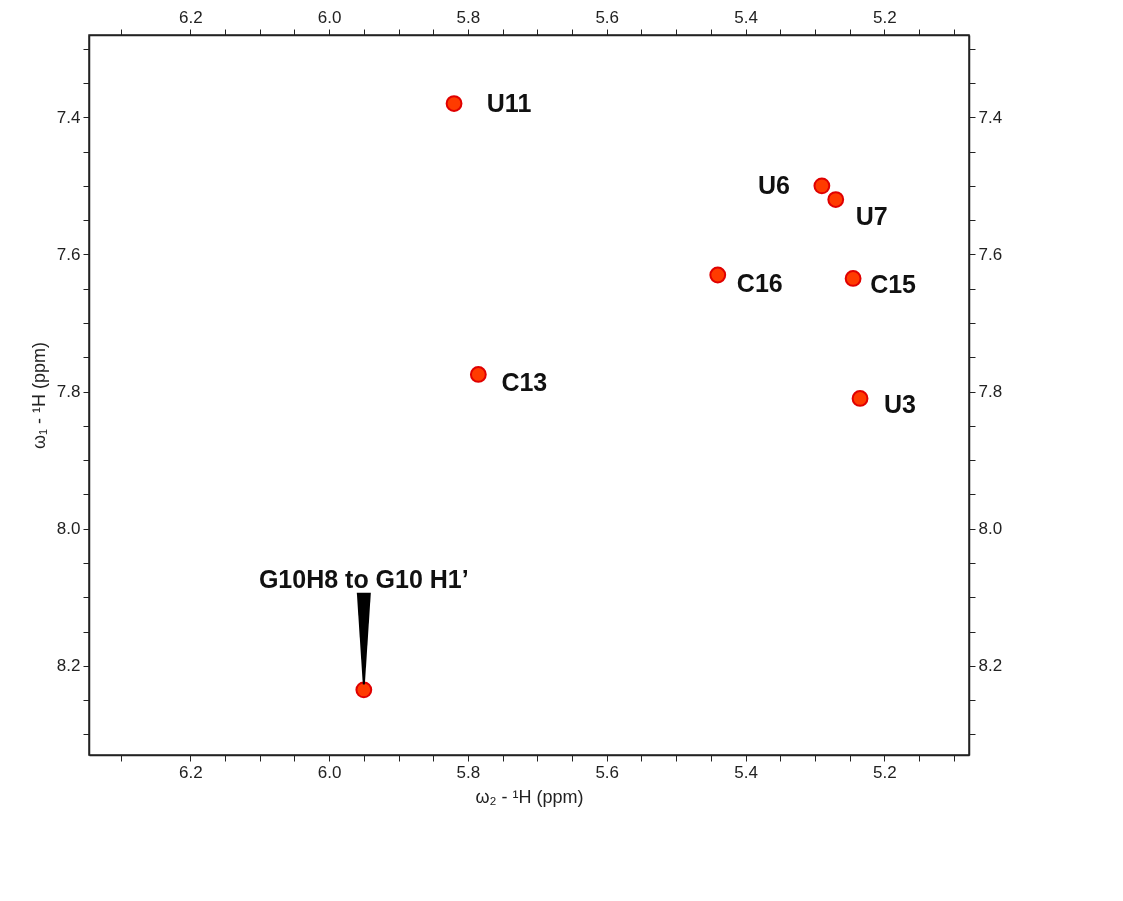 Image resolution: width=1123 pixels, height=901 pixels. Describe the element at coordinates (329, 772) in the screenshot. I see `x-tick-label: 6.0` at that location.